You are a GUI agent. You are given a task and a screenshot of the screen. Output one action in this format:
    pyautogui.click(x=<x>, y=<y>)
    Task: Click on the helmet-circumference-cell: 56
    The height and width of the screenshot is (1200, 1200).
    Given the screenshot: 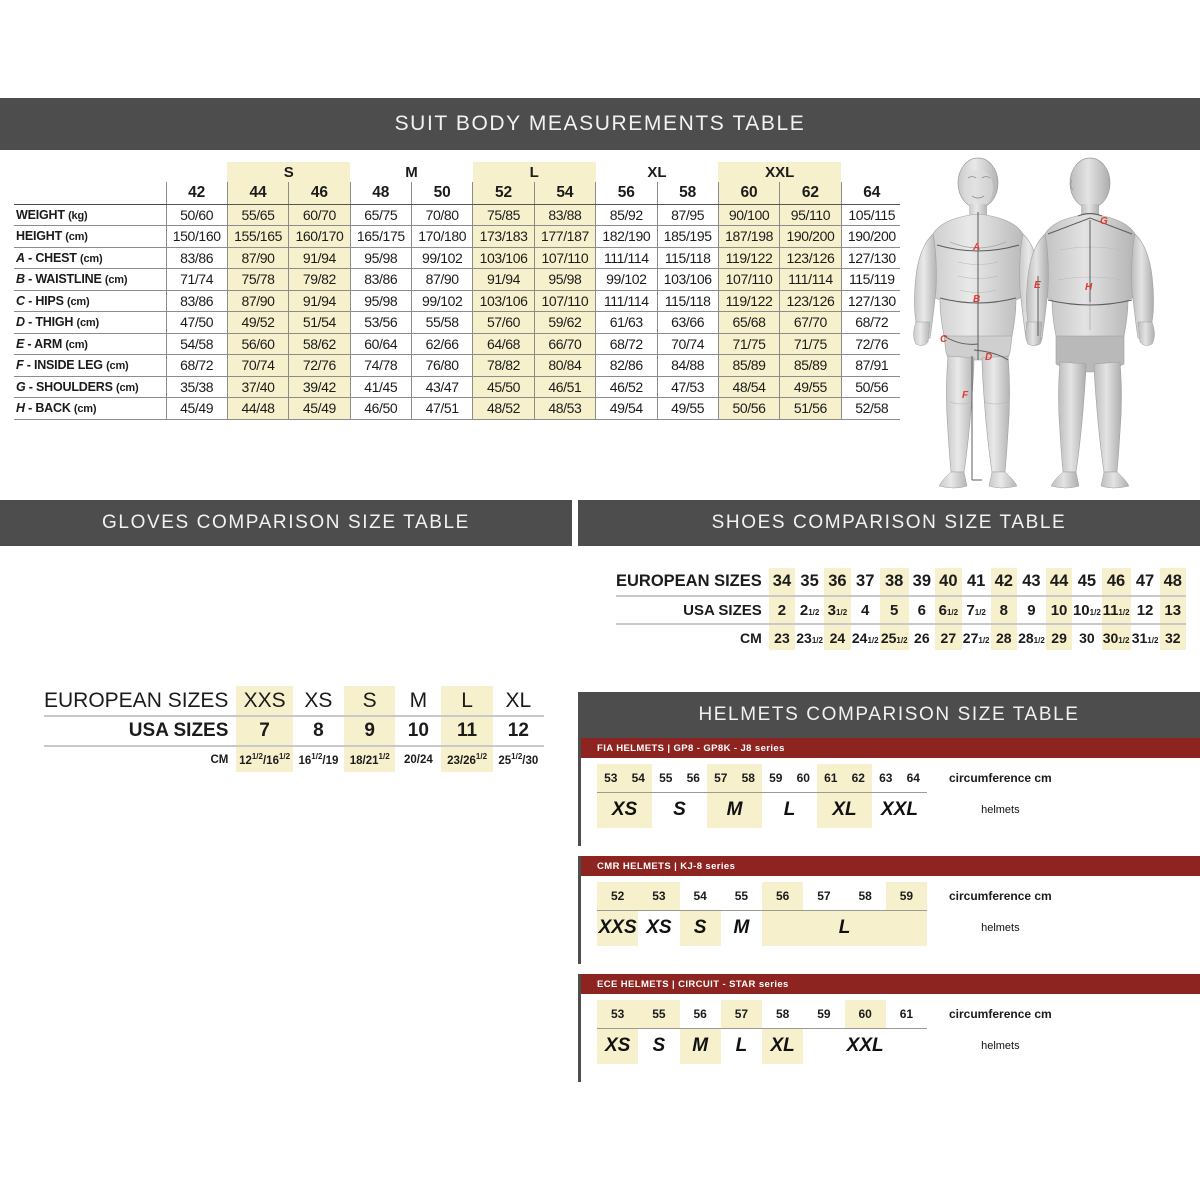 What is the action you would take?
    pyautogui.click(x=700, y=1014)
    